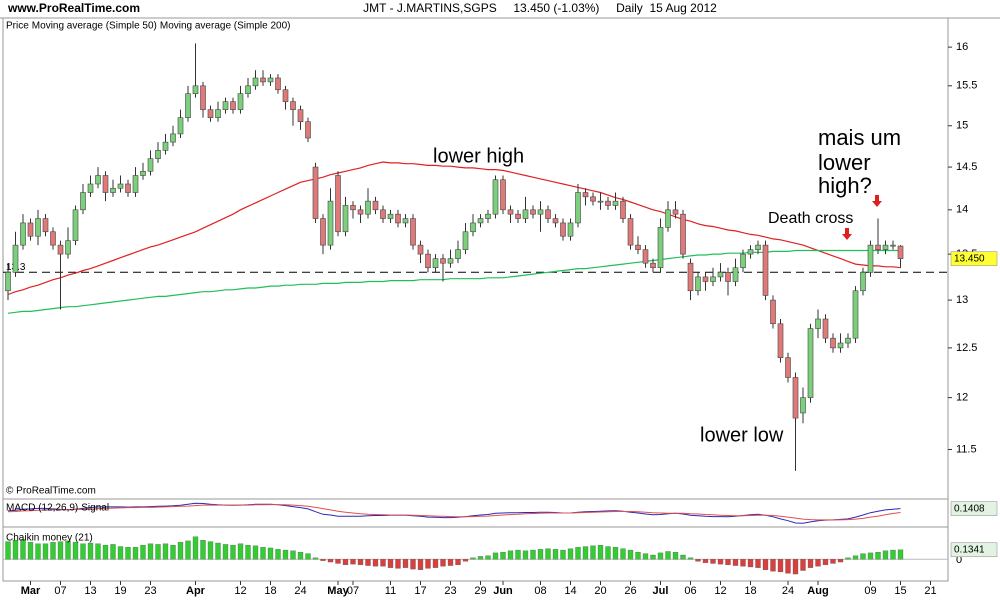  What do you see at coordinates (120, 591) in the screenshot?
I see `x-tick-label: 19` at bounding box center [120, 591].